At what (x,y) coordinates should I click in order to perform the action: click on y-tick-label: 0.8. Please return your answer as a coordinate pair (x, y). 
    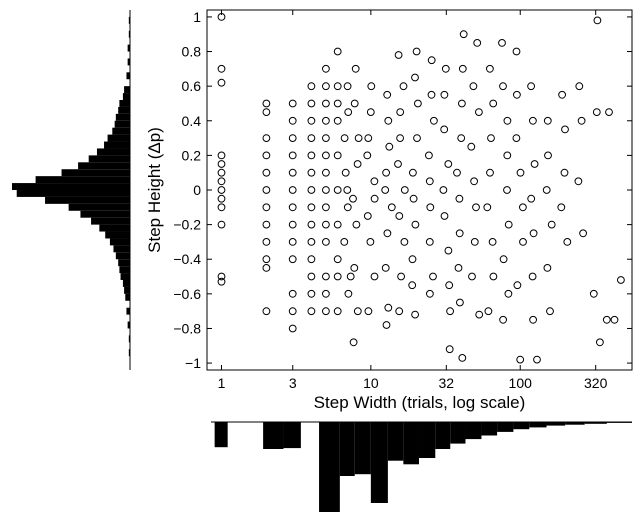
    Looking at the image, I should click on (192, 52).